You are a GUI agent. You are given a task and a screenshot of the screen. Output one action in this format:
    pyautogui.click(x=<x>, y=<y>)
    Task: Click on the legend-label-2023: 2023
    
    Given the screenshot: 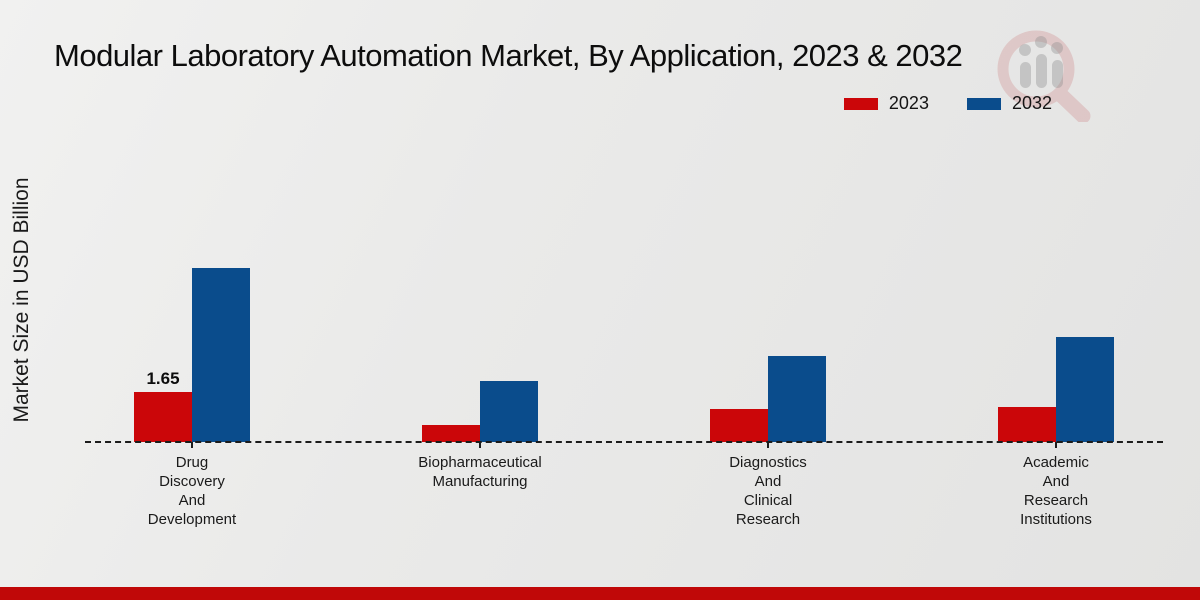 What is the action you would take?
    pyautogui.click(x=908, y=103)
    